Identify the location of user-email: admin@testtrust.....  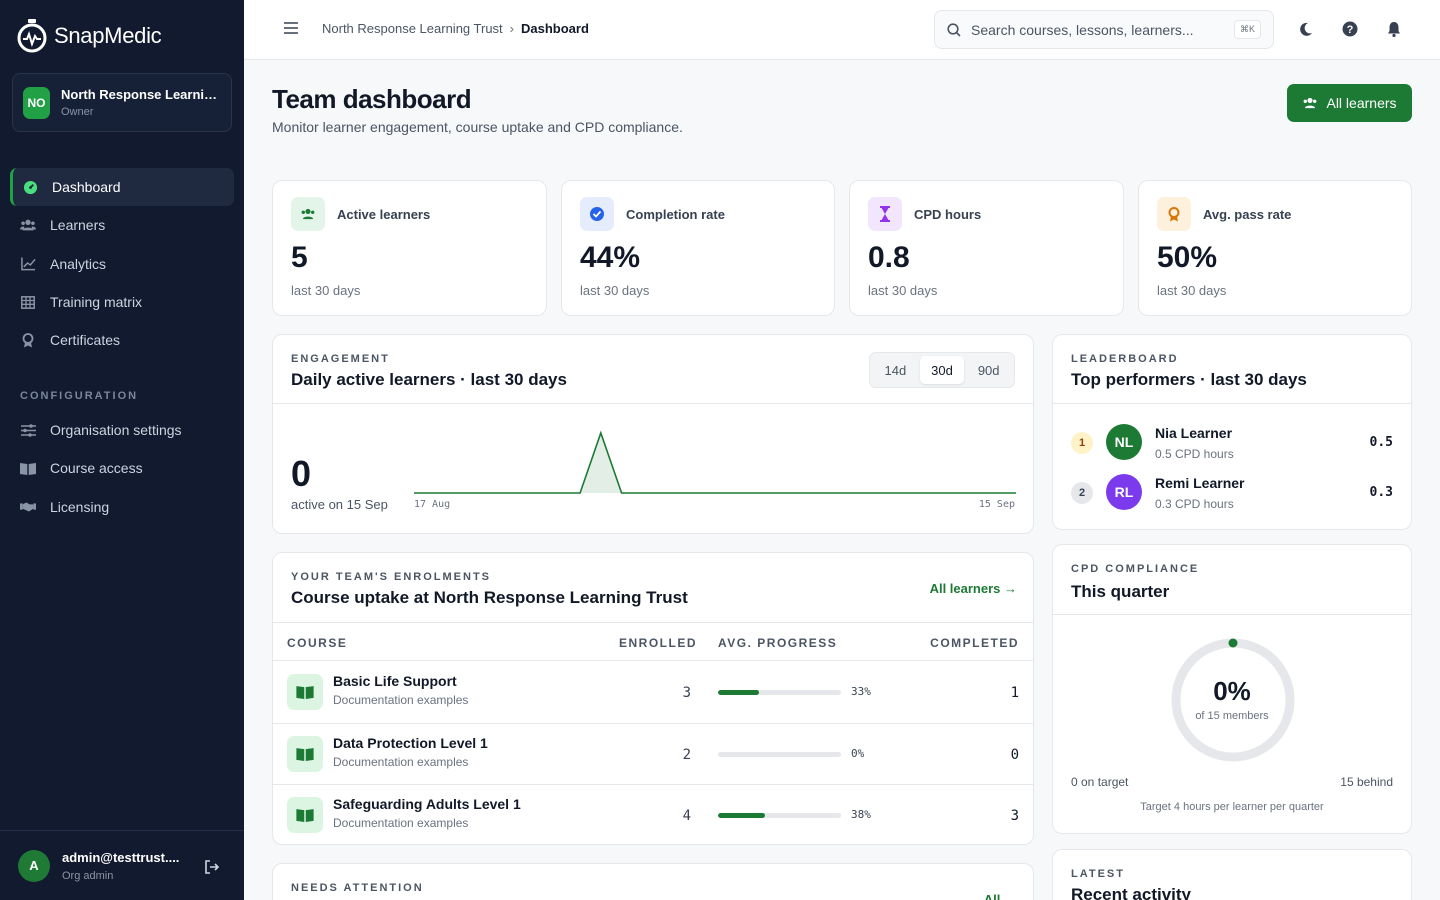
(121, 857).